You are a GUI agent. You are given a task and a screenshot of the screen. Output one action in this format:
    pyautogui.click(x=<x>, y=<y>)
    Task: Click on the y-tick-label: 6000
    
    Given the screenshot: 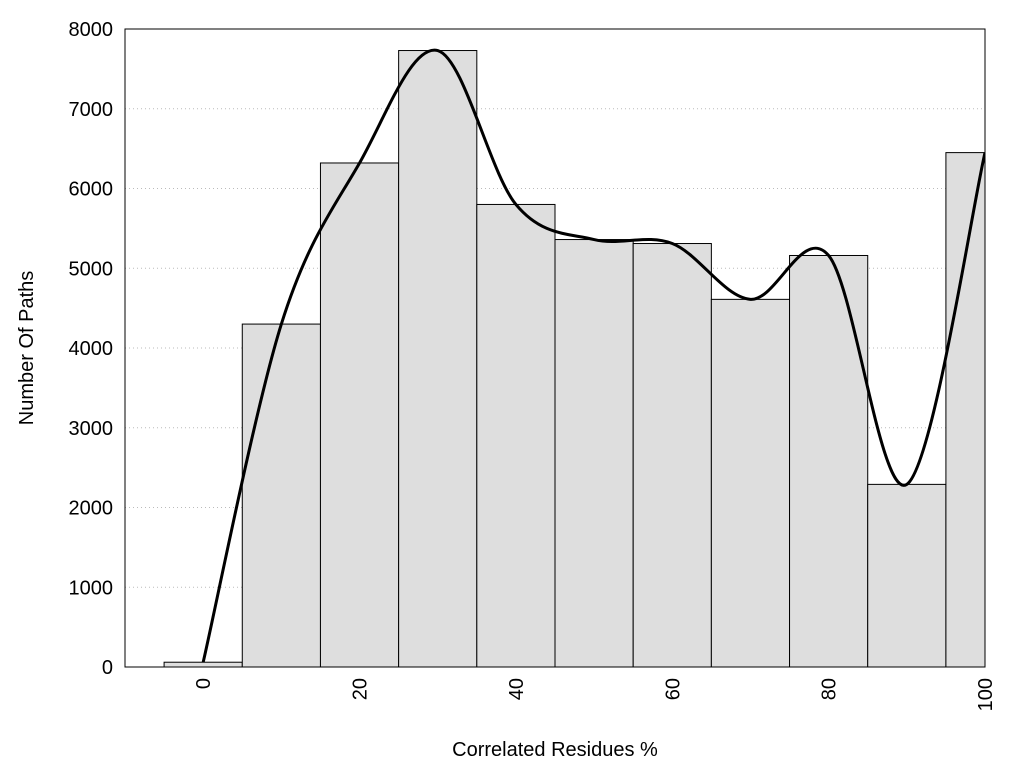 What is the action you would take?
    pyautogui.click(x=91, y=190)
    